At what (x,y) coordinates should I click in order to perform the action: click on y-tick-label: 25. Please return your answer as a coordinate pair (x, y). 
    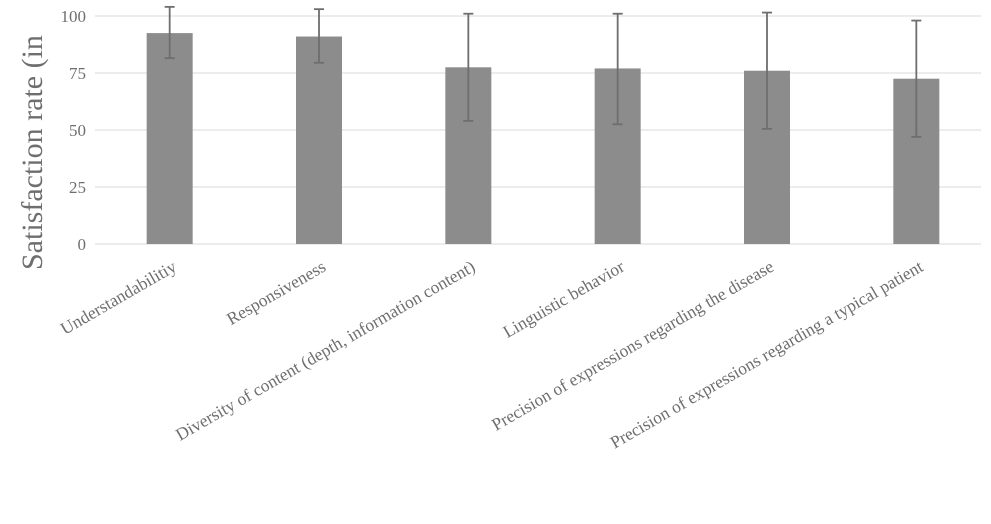
    Looking at the image, I should click on (77, 187).